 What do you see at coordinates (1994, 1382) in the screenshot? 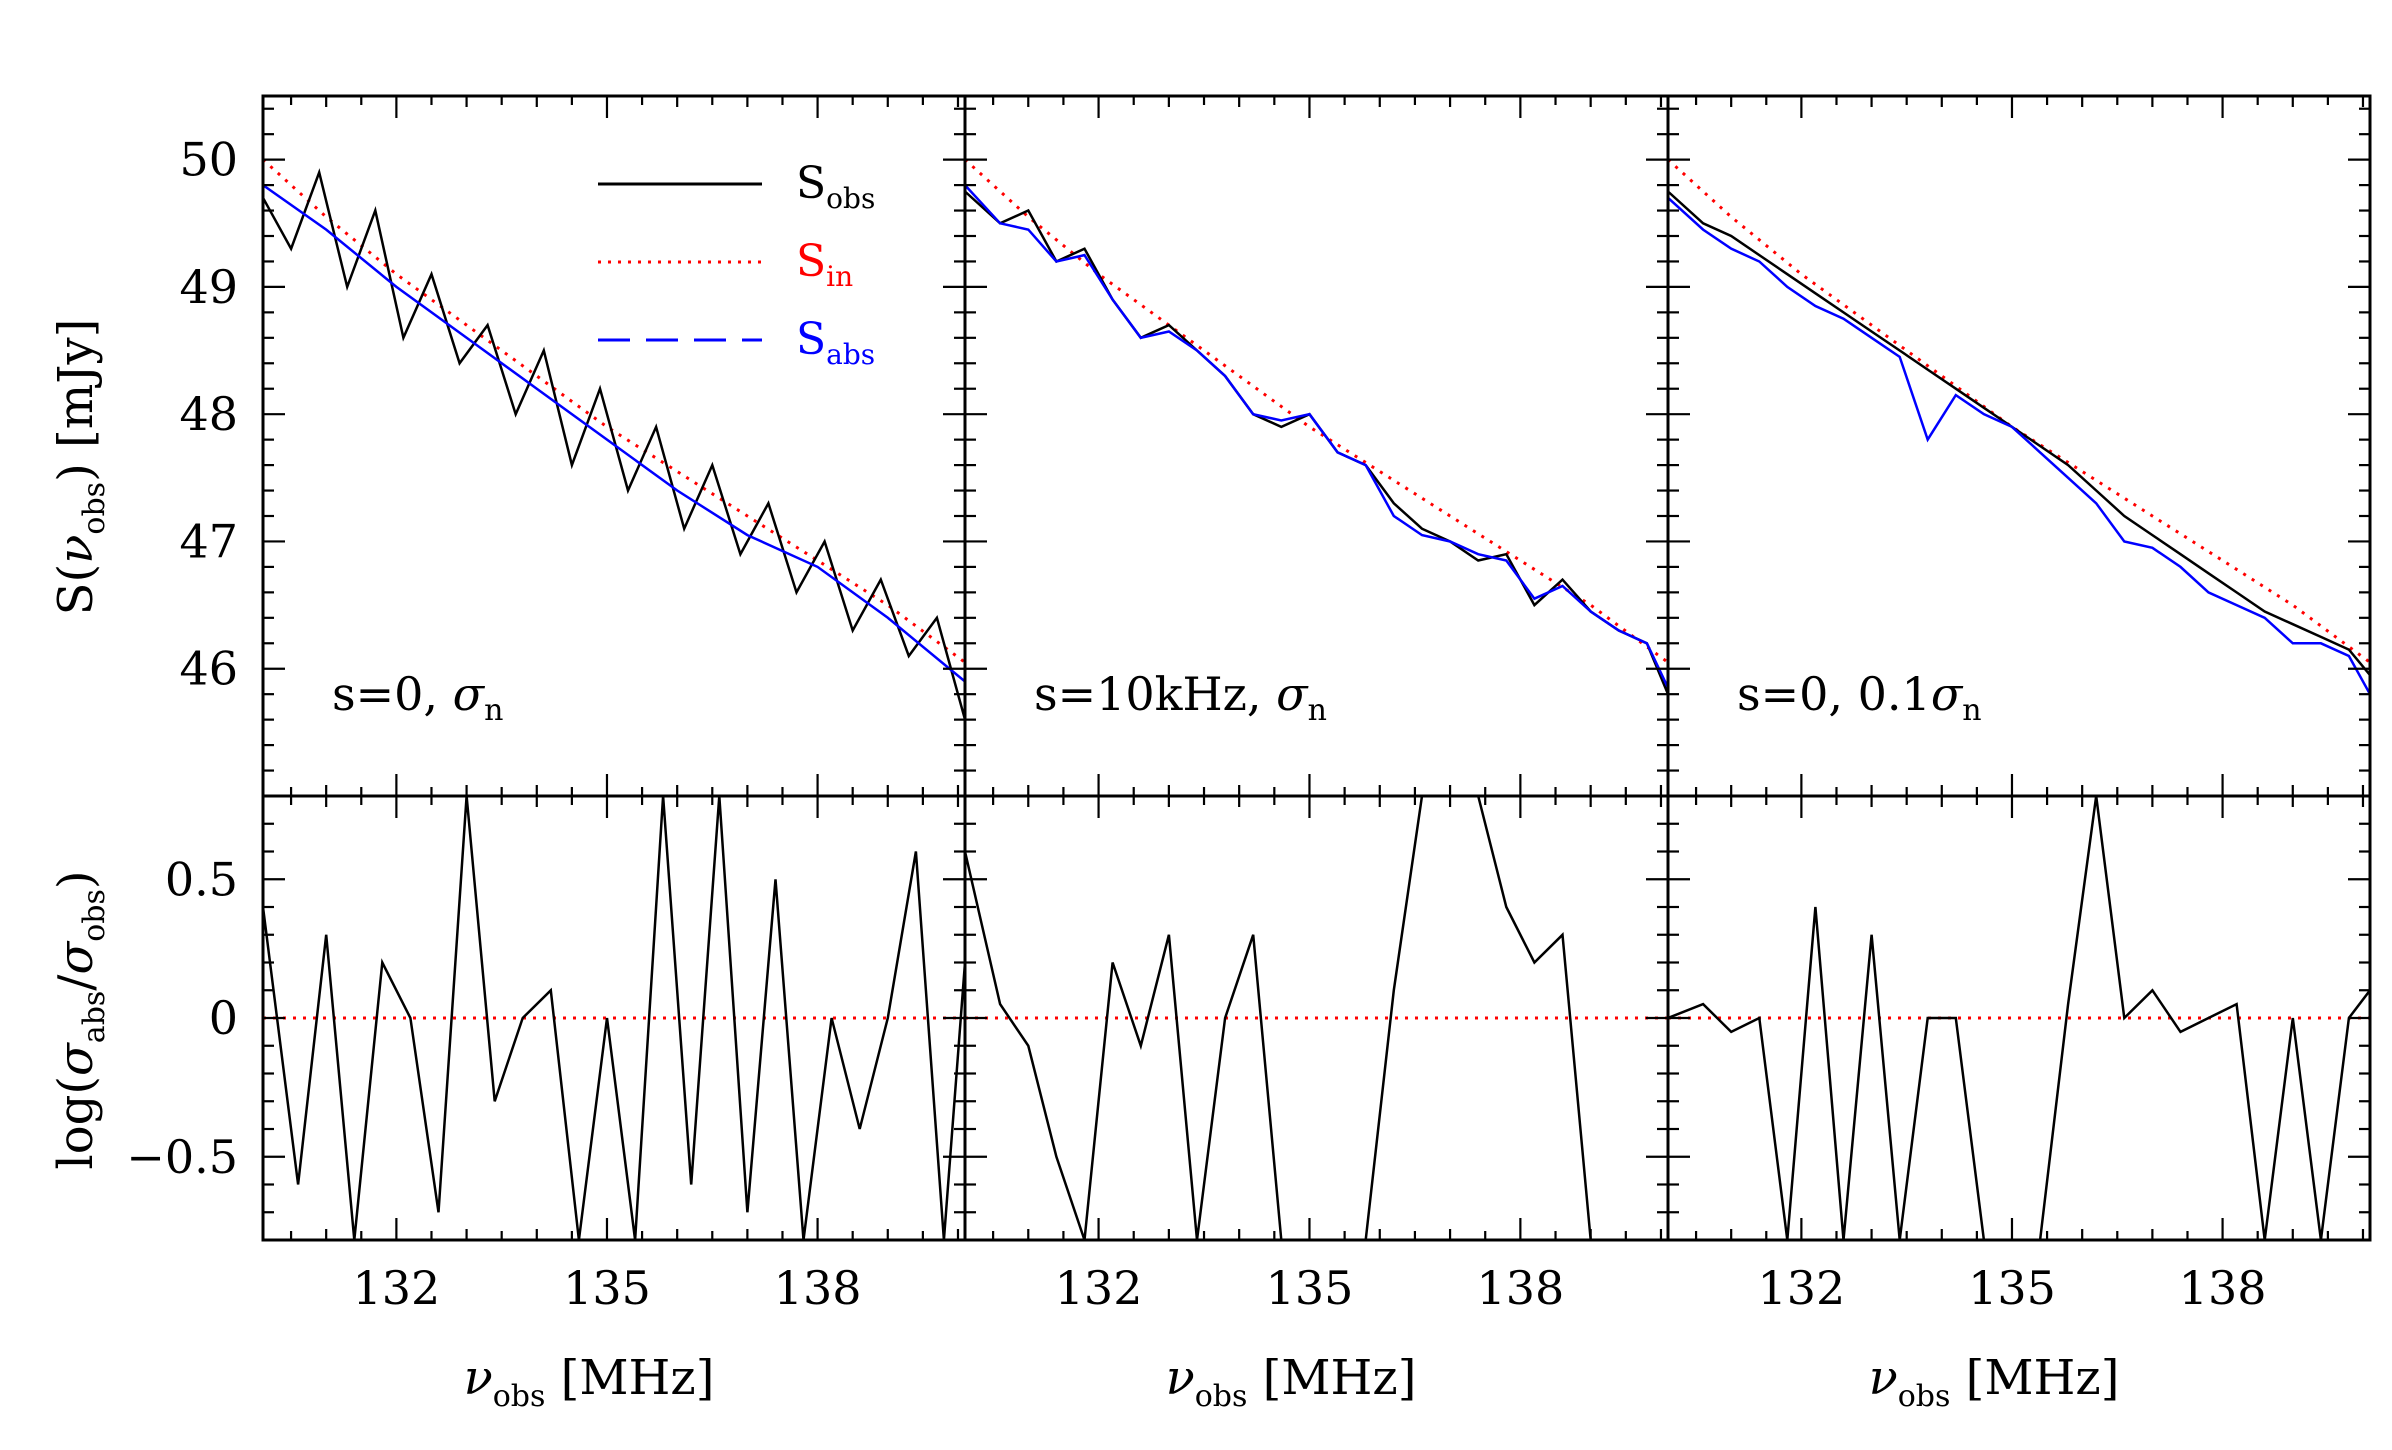
I see `xlabel-panel-3: νobs [MHz]` at bounding box center [1994, 1382].